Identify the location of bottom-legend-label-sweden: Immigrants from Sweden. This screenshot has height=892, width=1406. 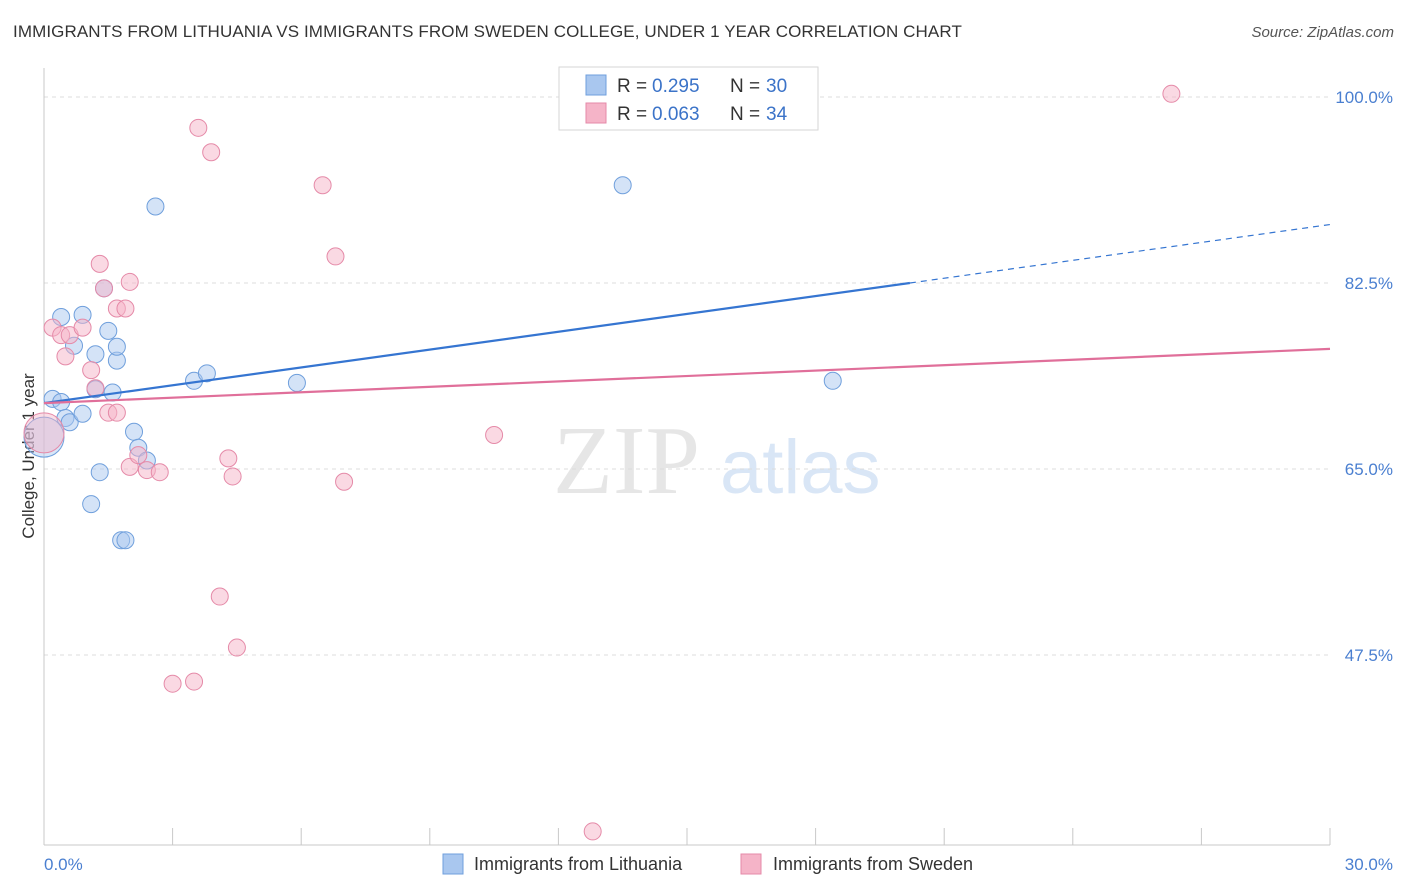
(873, 864).